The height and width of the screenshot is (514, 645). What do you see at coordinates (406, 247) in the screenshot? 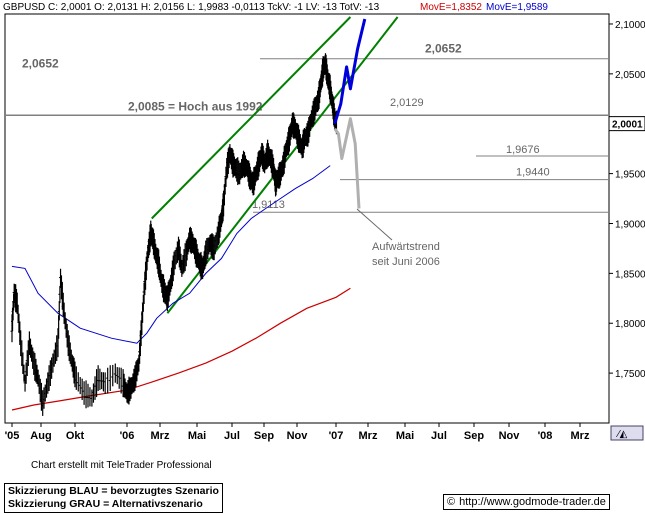
I see `trend-label-line1: Aufwärtstrend` at bounding box center [406, 247].